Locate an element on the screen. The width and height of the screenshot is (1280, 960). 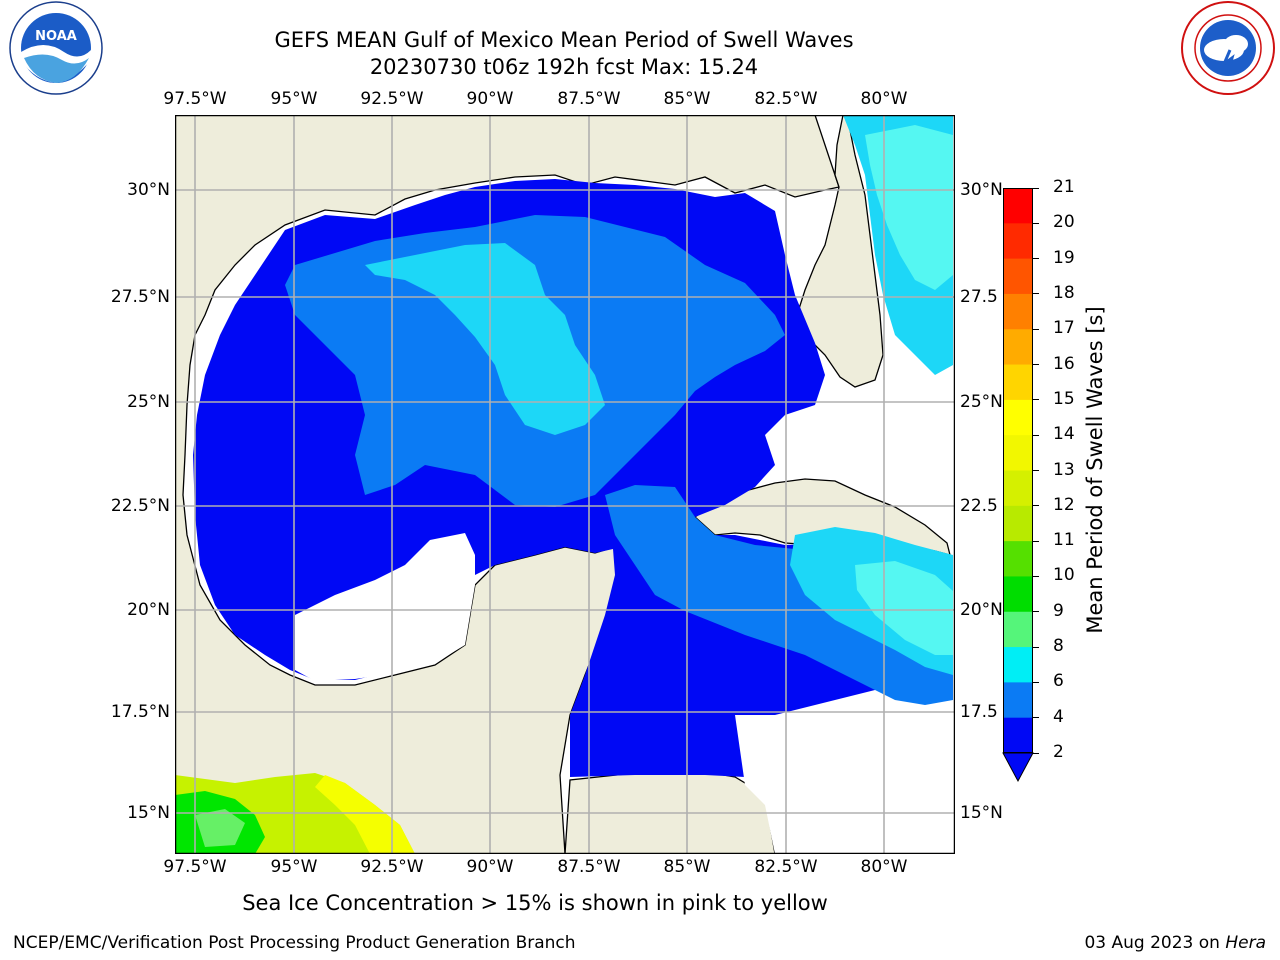
swell-field-8-9s is located at coordinates (909, 207).